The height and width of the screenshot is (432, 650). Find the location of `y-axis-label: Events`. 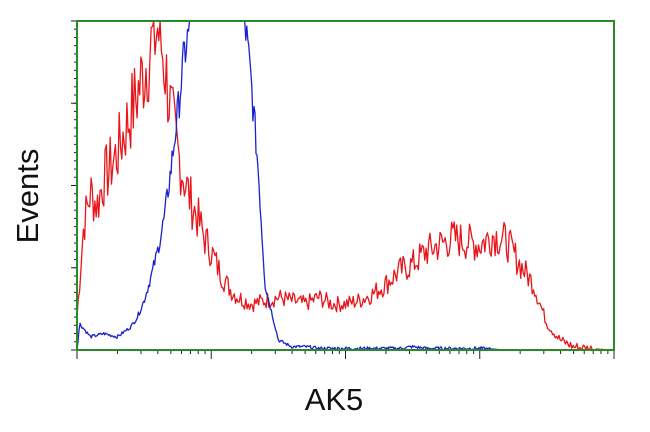

y-axis-label: Events is located at coordinates (27, 196).